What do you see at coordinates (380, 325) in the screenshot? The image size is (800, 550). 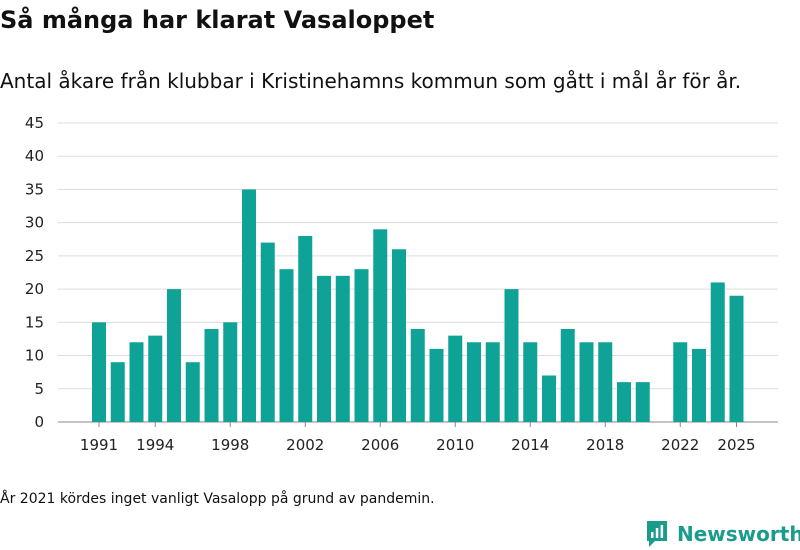 I see `bar-2006` at bounding box center [380, 325].